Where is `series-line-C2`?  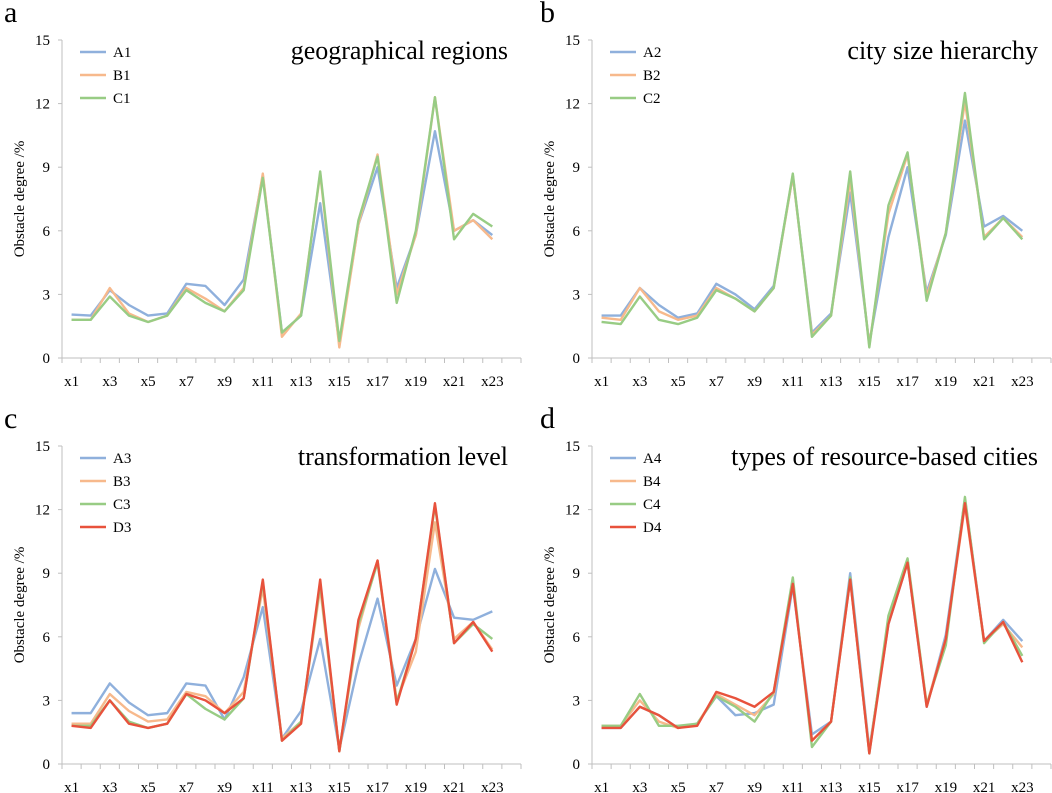
series-line-C2 is located at coordinates (812, 220).